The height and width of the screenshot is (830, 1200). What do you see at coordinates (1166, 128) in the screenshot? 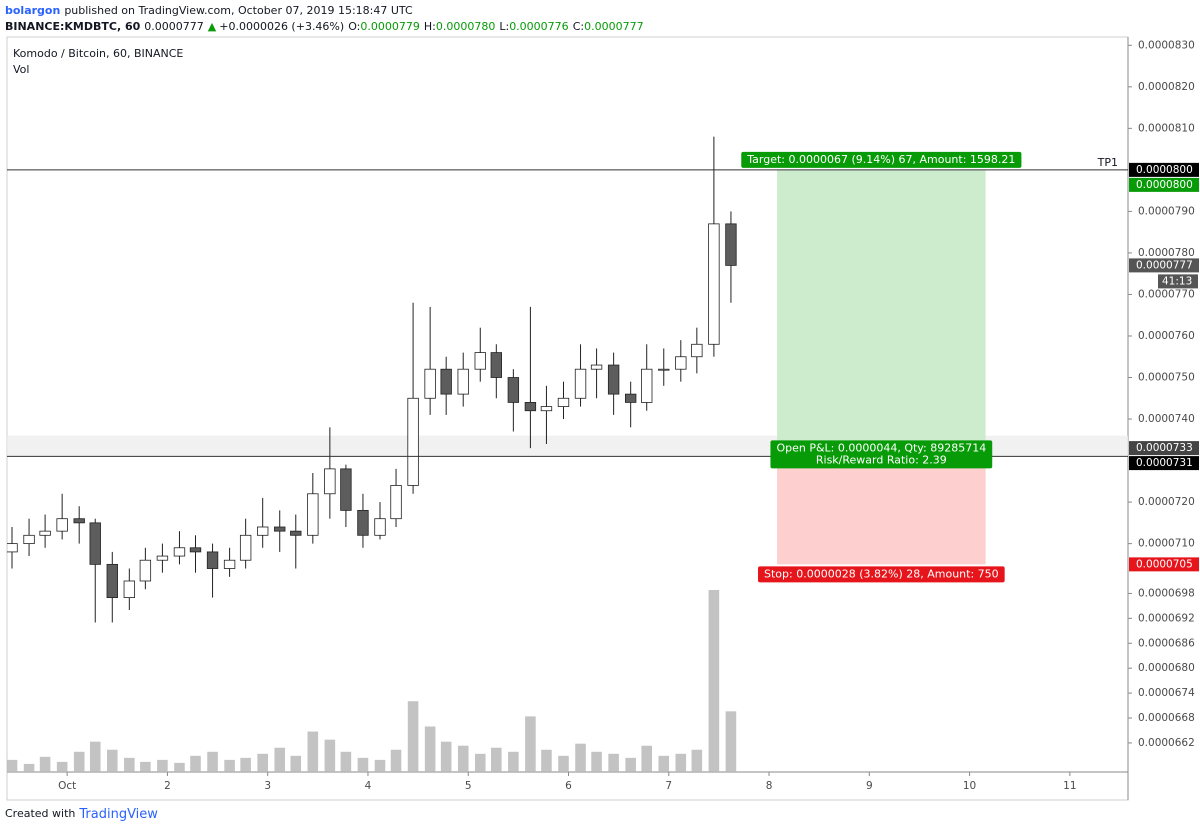
I see `y-tick-label: 0.0000810` at bounding box center [1166, 128].